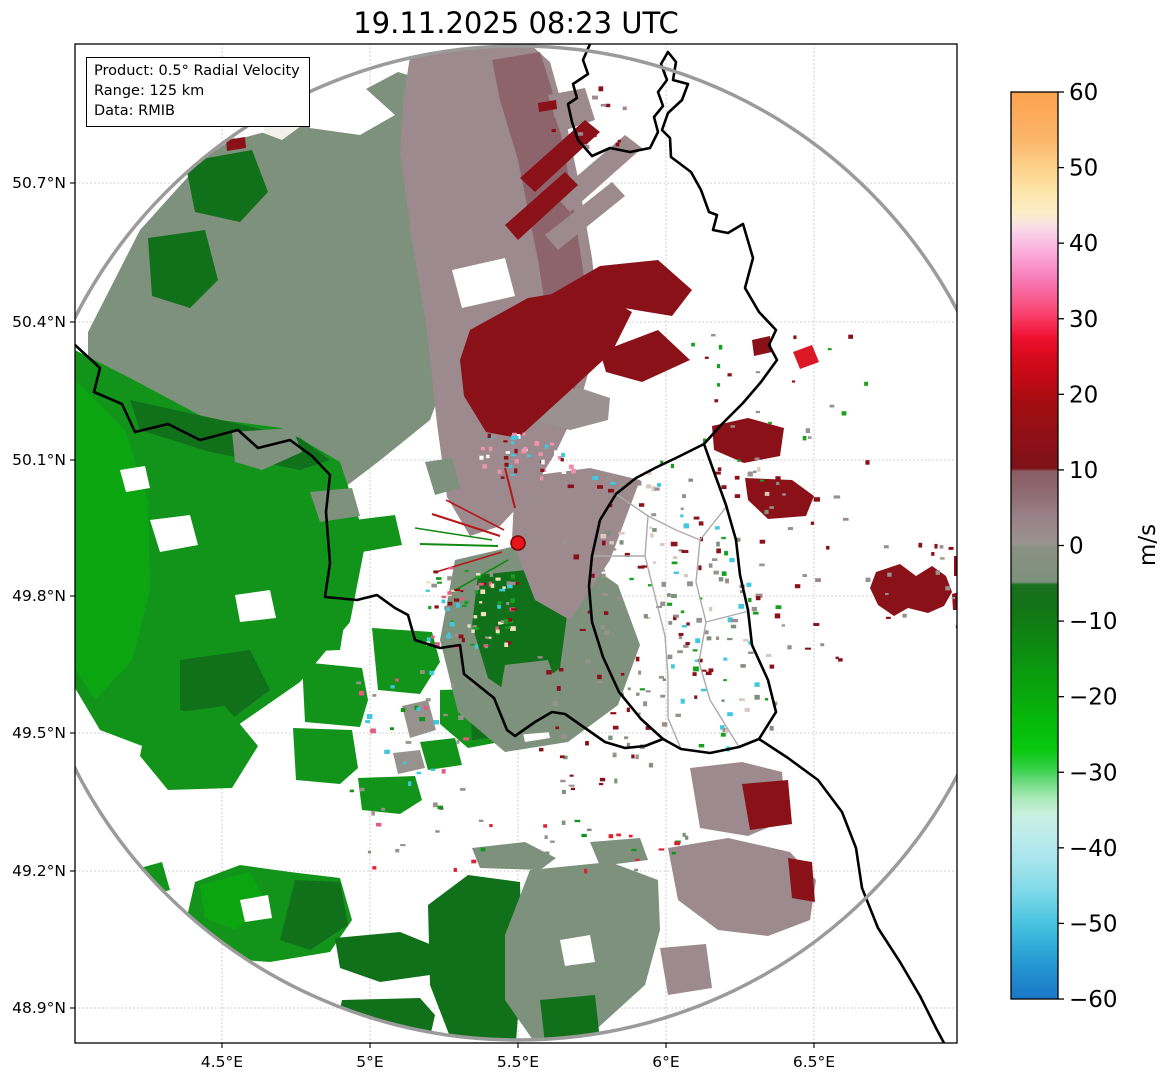 The width and height of the screenshot is (1171, 1081). What do you see at coordinates (222, 1062) in the screenshot?
I see `x-tick-label: 4.5°E` at bounding box center [222, 1062].